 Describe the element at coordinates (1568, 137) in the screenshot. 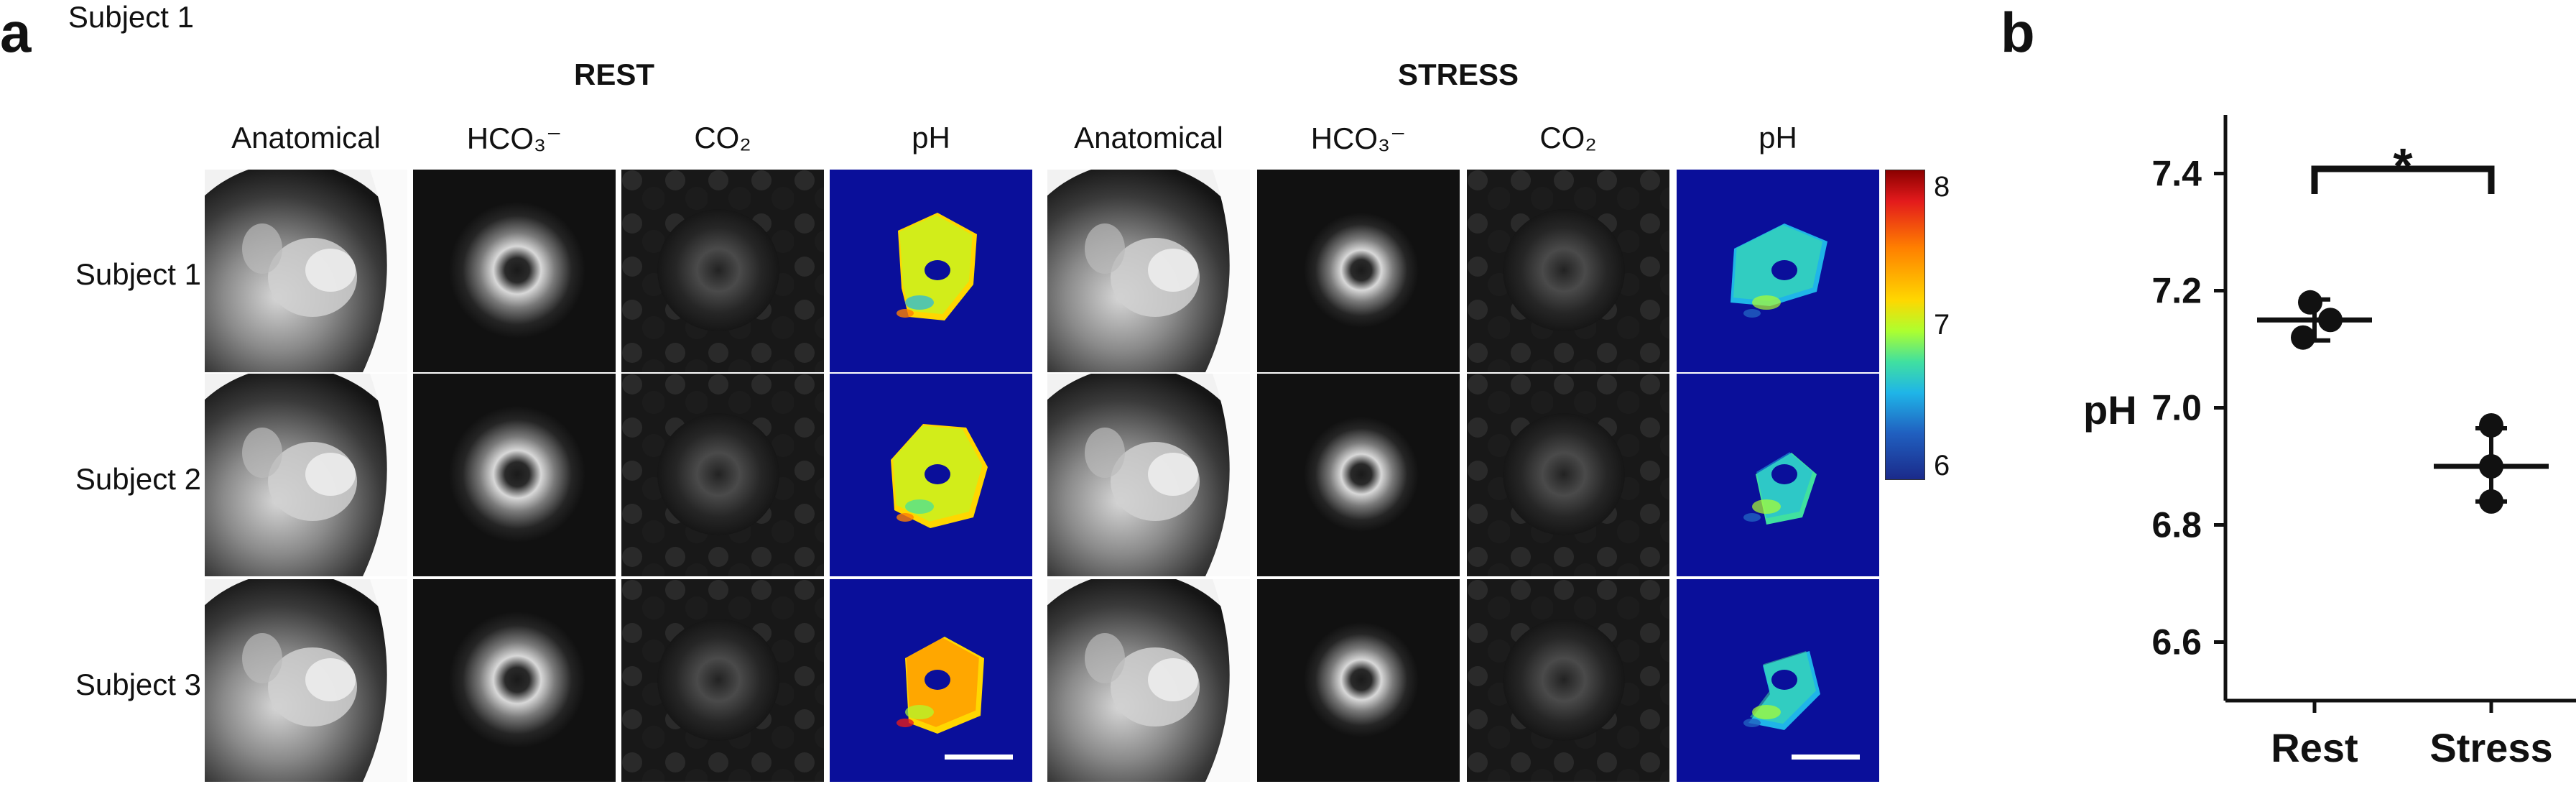

I see `col-co2-stress: CO₂` at that location.